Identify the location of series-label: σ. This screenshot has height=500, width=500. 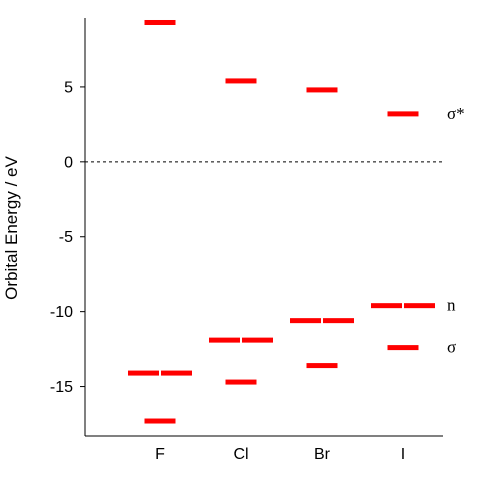
(451, 347).